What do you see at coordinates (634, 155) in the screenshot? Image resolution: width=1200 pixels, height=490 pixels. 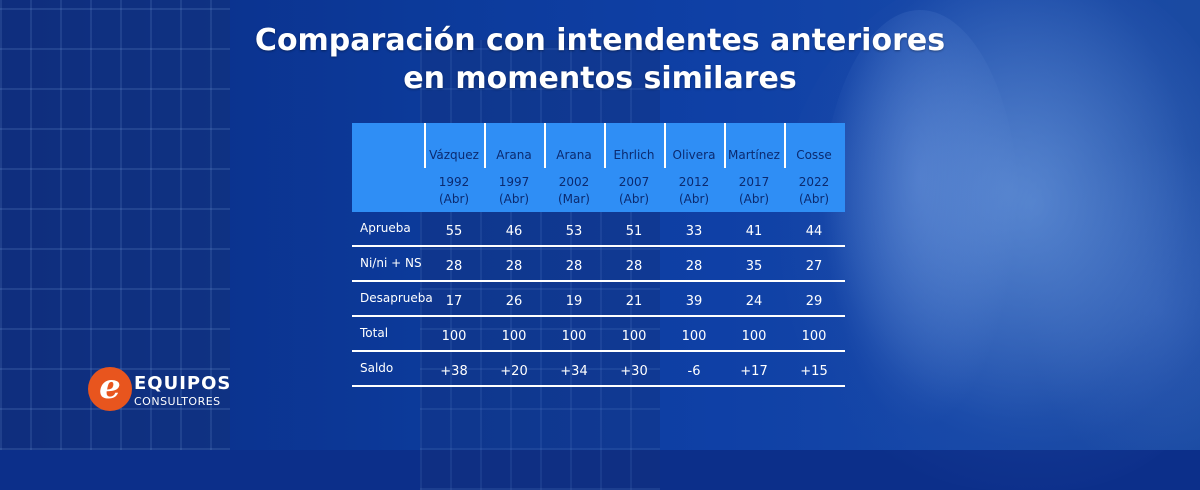 I see `column-name: Ehrlich` at bounding box center [634, 155].